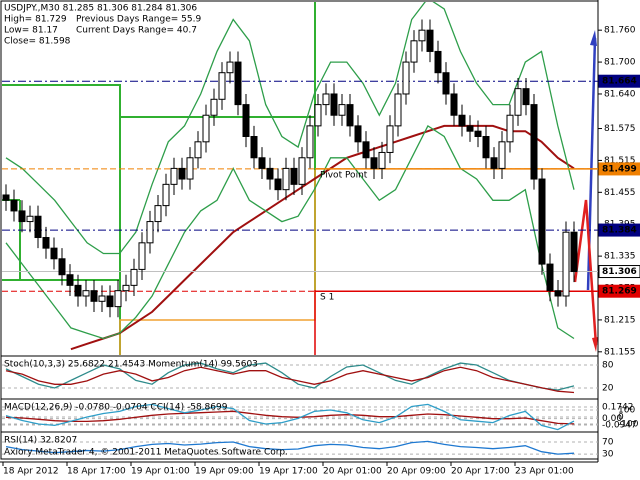 The width and height of the screenshot is (640, 480). I want to click on x-tick-label: 18 Apr 17:00, so click(96, 472).